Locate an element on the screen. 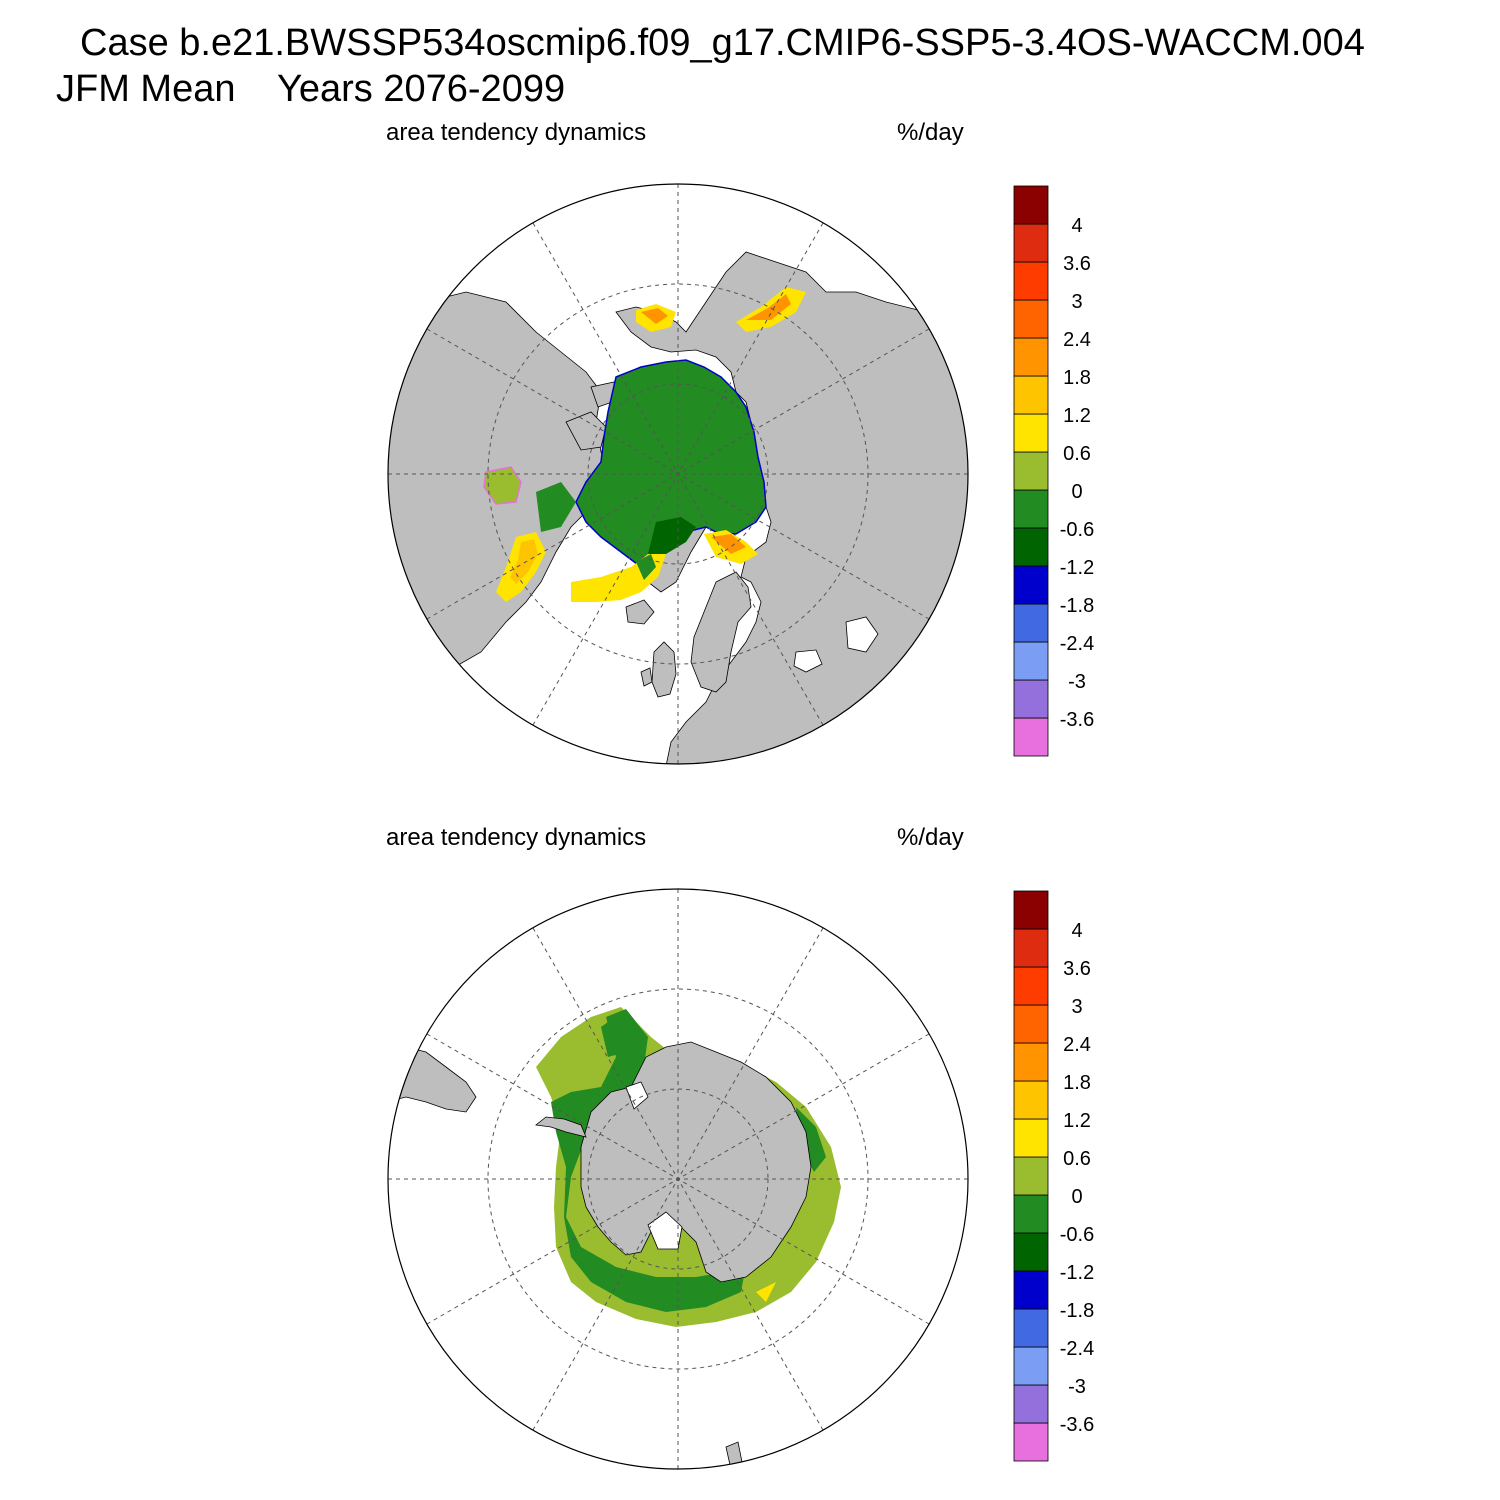  south-variable-label: area tendency dynamics is located at coordinates (516, 837).